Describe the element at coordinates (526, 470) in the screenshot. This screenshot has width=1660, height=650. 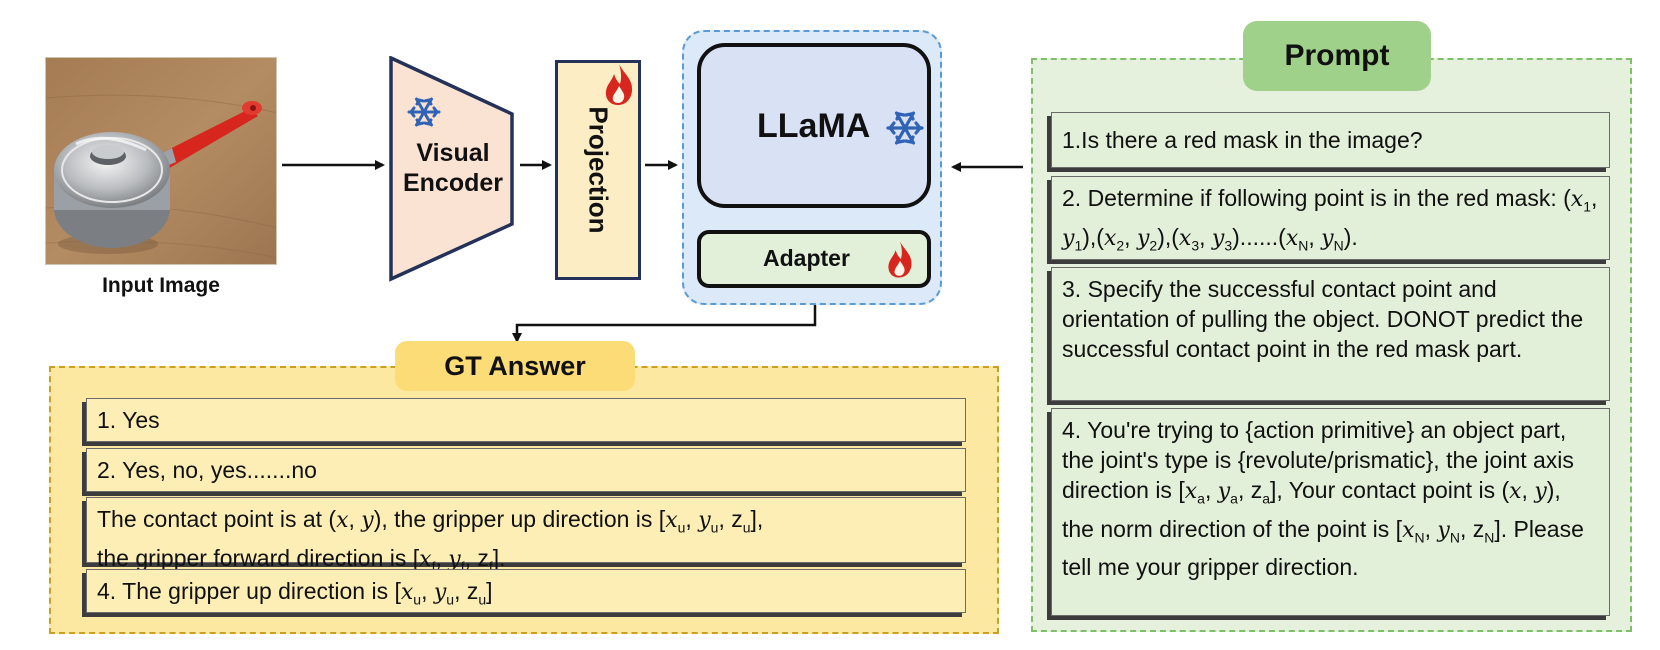
I see `gt-answer-item-2: 2. Yes, no, yes.......no` at that location.